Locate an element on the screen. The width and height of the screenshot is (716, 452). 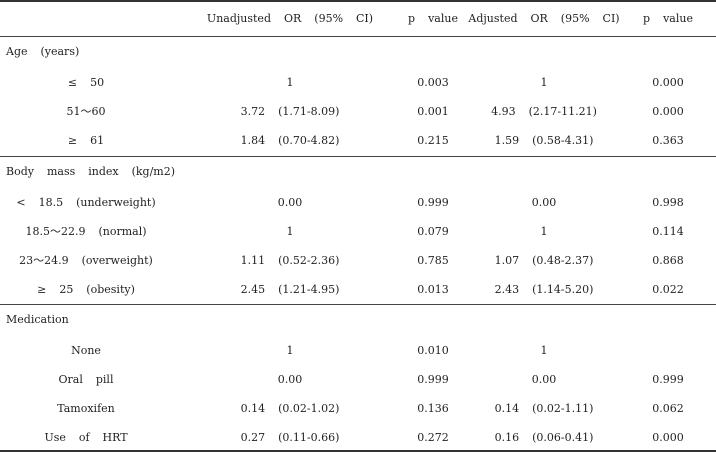
header-p-value-2: p value is located at coordinates (668, 18).